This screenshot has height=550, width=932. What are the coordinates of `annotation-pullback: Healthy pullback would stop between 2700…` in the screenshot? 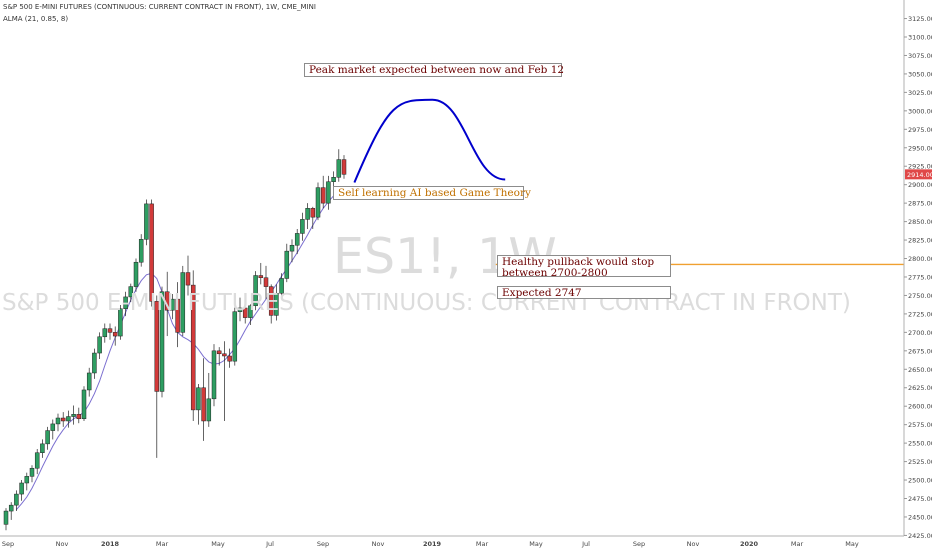 It's located at (584, 267).